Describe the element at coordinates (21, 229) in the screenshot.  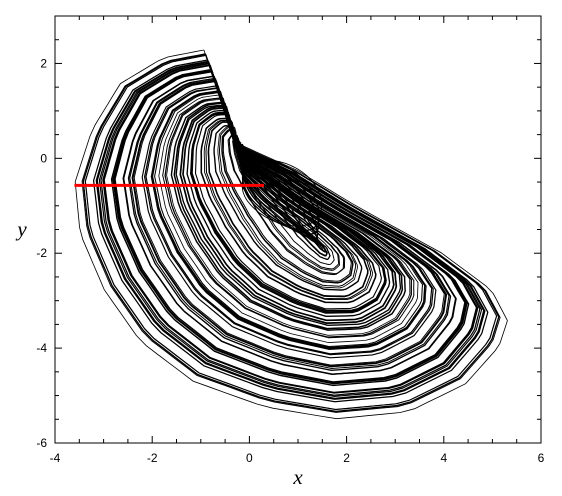
I see `y-axis-title: y` at that location.